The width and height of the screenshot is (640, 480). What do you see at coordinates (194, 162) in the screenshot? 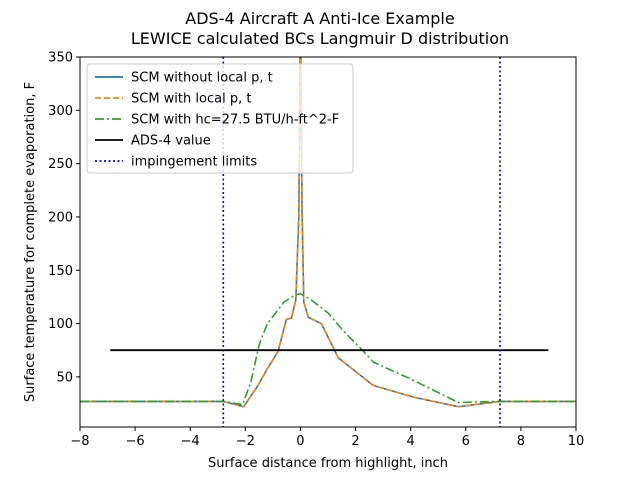
I see `legend-label: impingement limits` at bounding box center [194, 162].